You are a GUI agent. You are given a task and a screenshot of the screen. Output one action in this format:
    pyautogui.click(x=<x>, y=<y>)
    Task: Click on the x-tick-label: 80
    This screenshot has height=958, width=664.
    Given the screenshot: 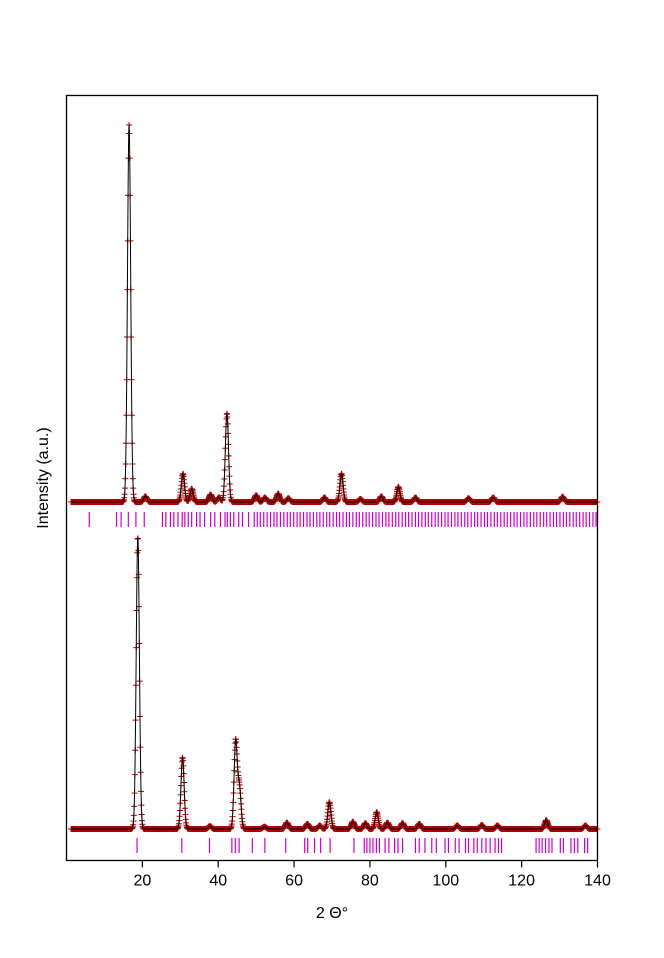 What is the action you would take?
    pyautogui.click(x=370, y=881)
    